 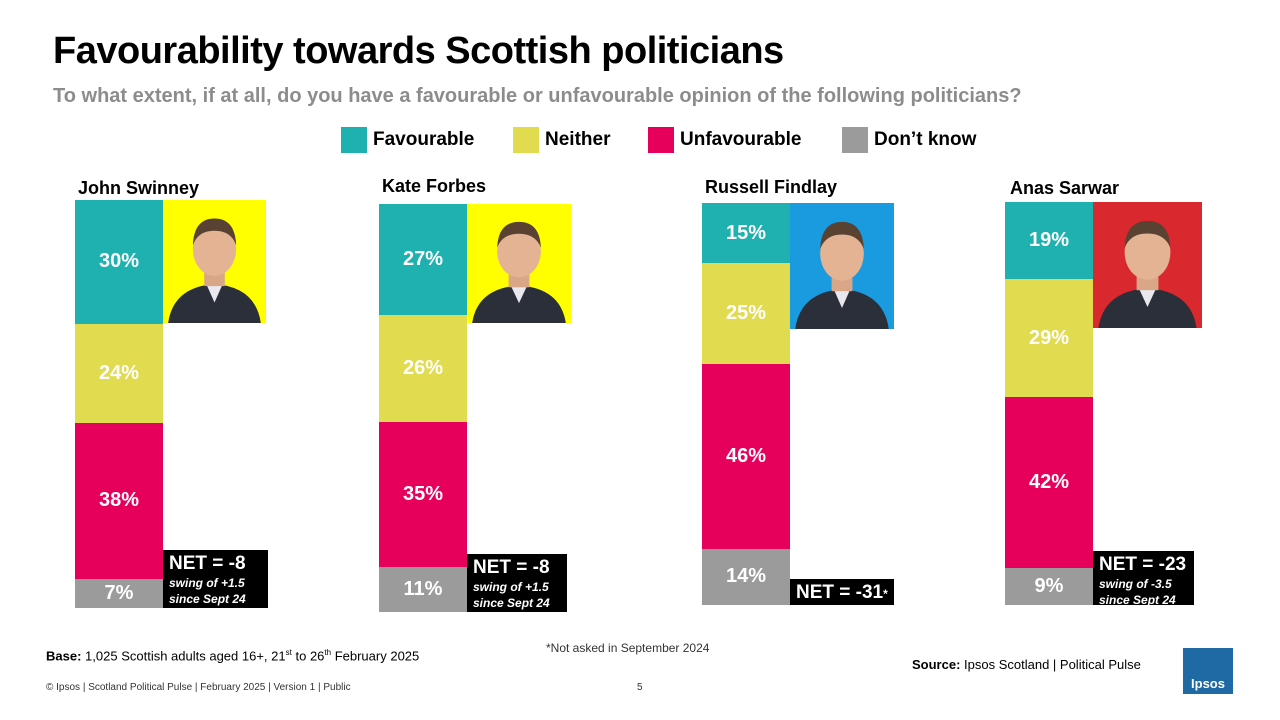 I want to click on data-label: 24%, so click(x=119, y=372).